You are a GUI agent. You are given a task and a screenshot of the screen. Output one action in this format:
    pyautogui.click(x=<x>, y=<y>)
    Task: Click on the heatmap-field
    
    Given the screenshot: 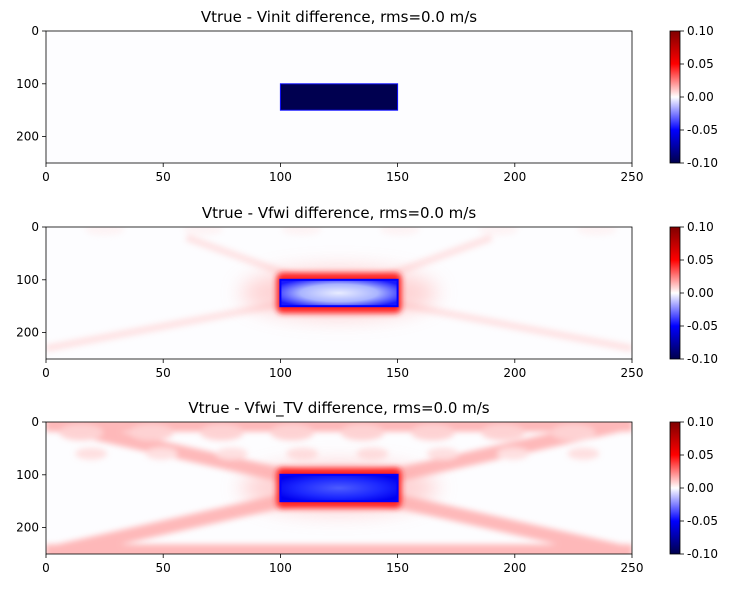 What is the action you would take?
    pyautogui.click(x=339, y=97)
    